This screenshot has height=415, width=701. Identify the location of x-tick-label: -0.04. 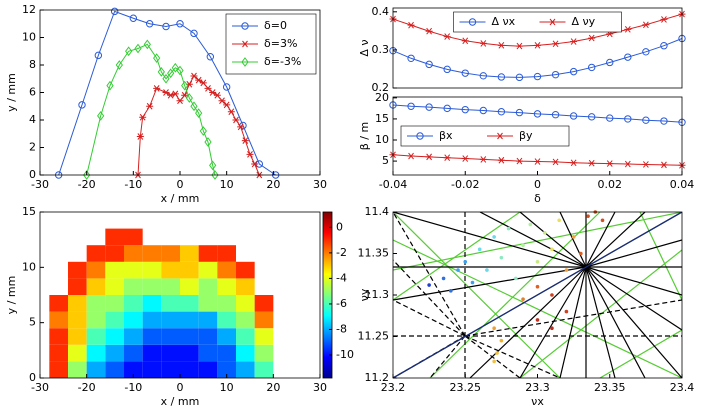
(393, 184).